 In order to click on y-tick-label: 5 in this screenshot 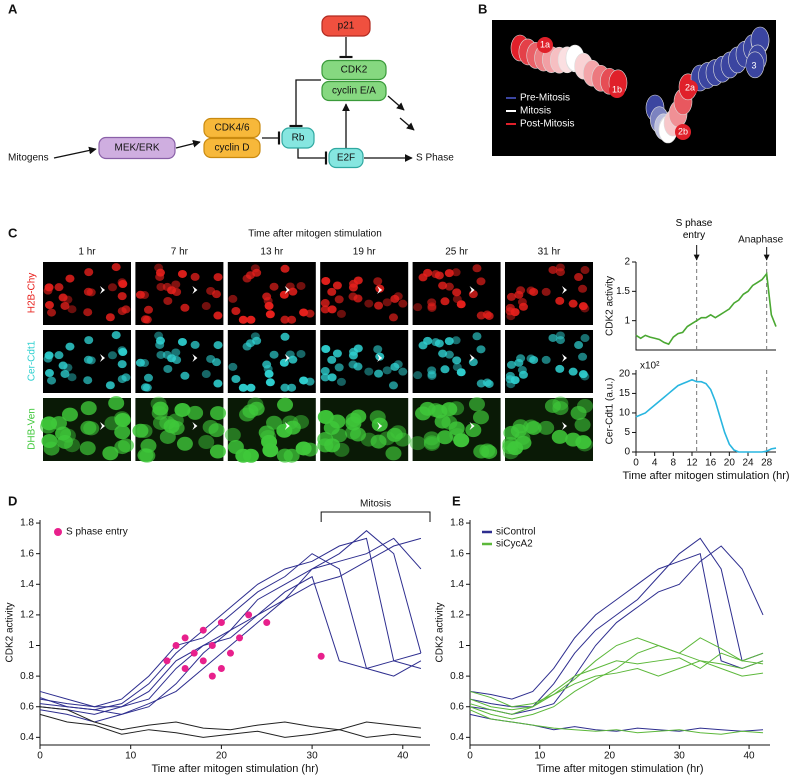, I will do `click(627, 432)`.